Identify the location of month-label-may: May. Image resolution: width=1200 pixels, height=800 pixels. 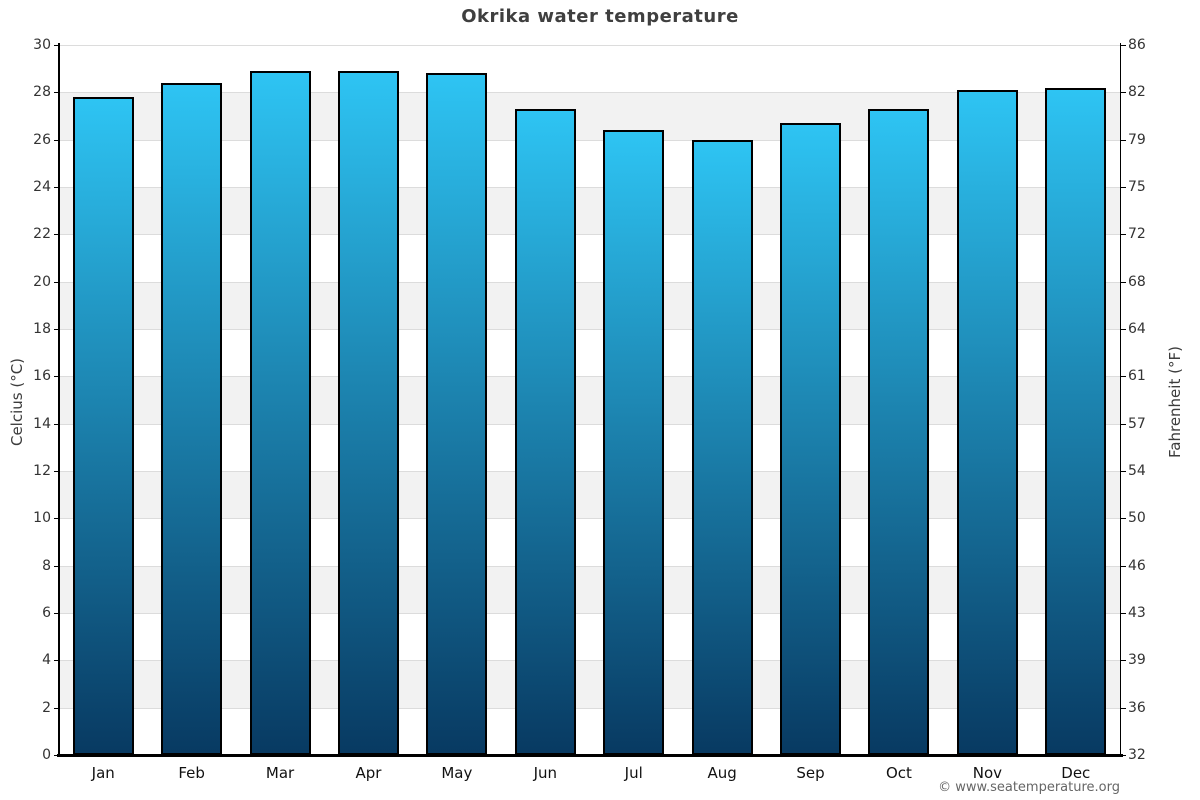
(457, 773).